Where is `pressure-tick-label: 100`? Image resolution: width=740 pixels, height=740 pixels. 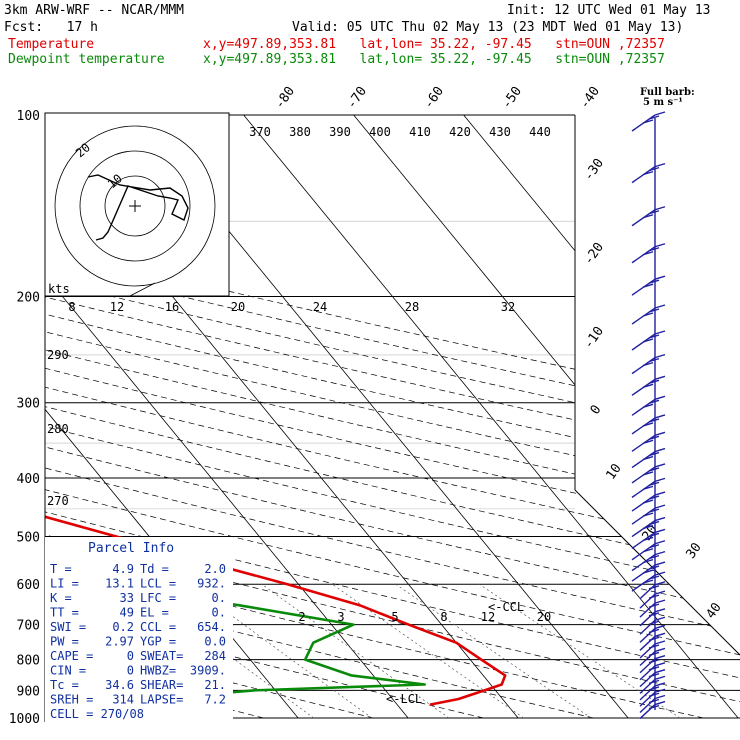 pressure-tick-label: 100 is located at coordinates (28, 116).